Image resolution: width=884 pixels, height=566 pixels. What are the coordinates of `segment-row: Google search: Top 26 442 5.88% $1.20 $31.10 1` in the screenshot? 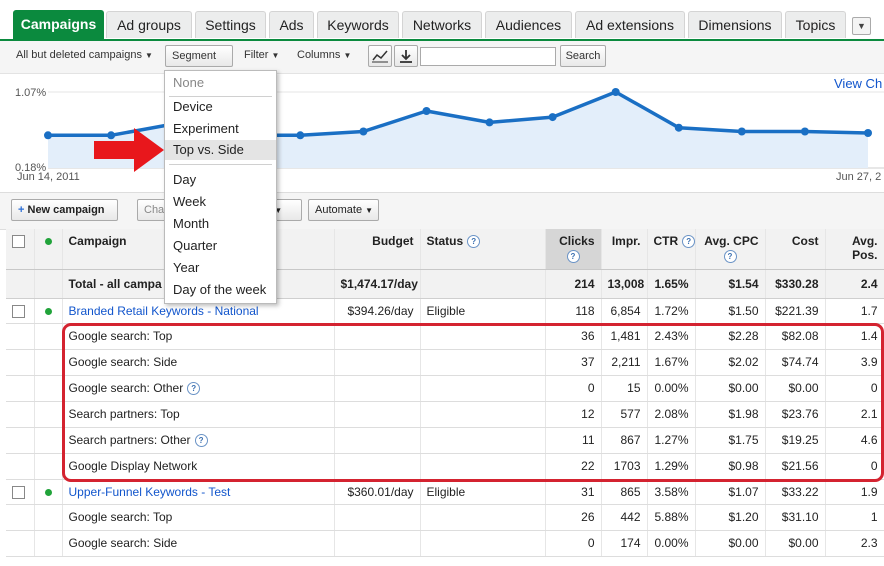 It's located at (445, 517).